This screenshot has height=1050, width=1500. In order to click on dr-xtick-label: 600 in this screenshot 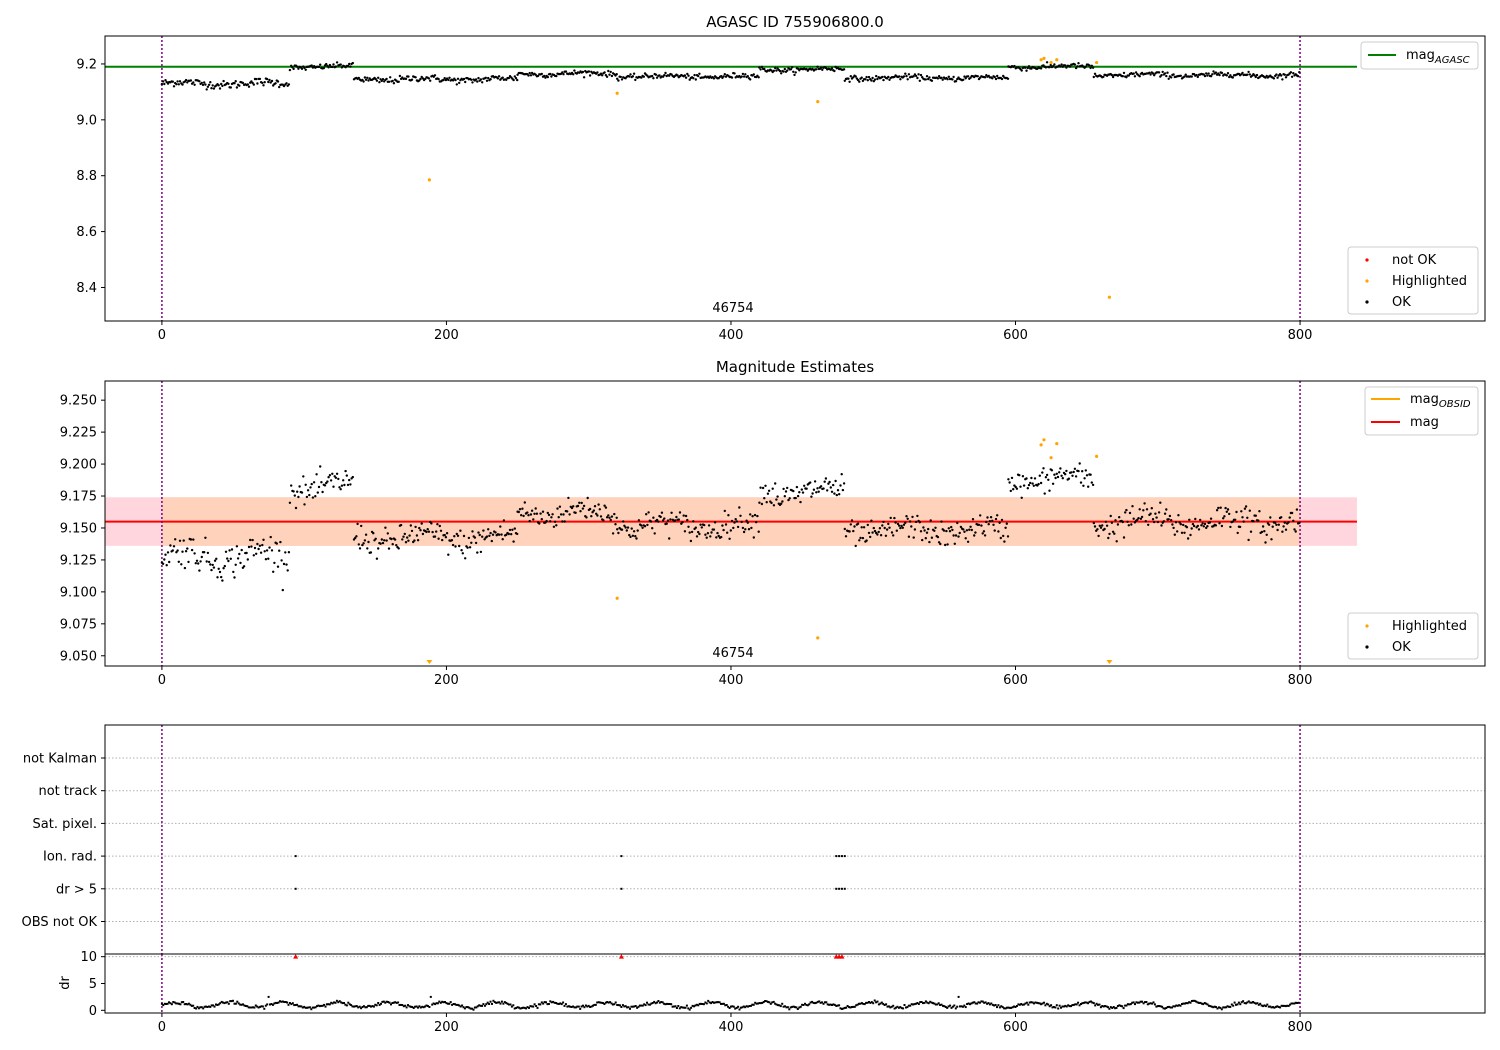, I will do `click(1015, 1027)`.